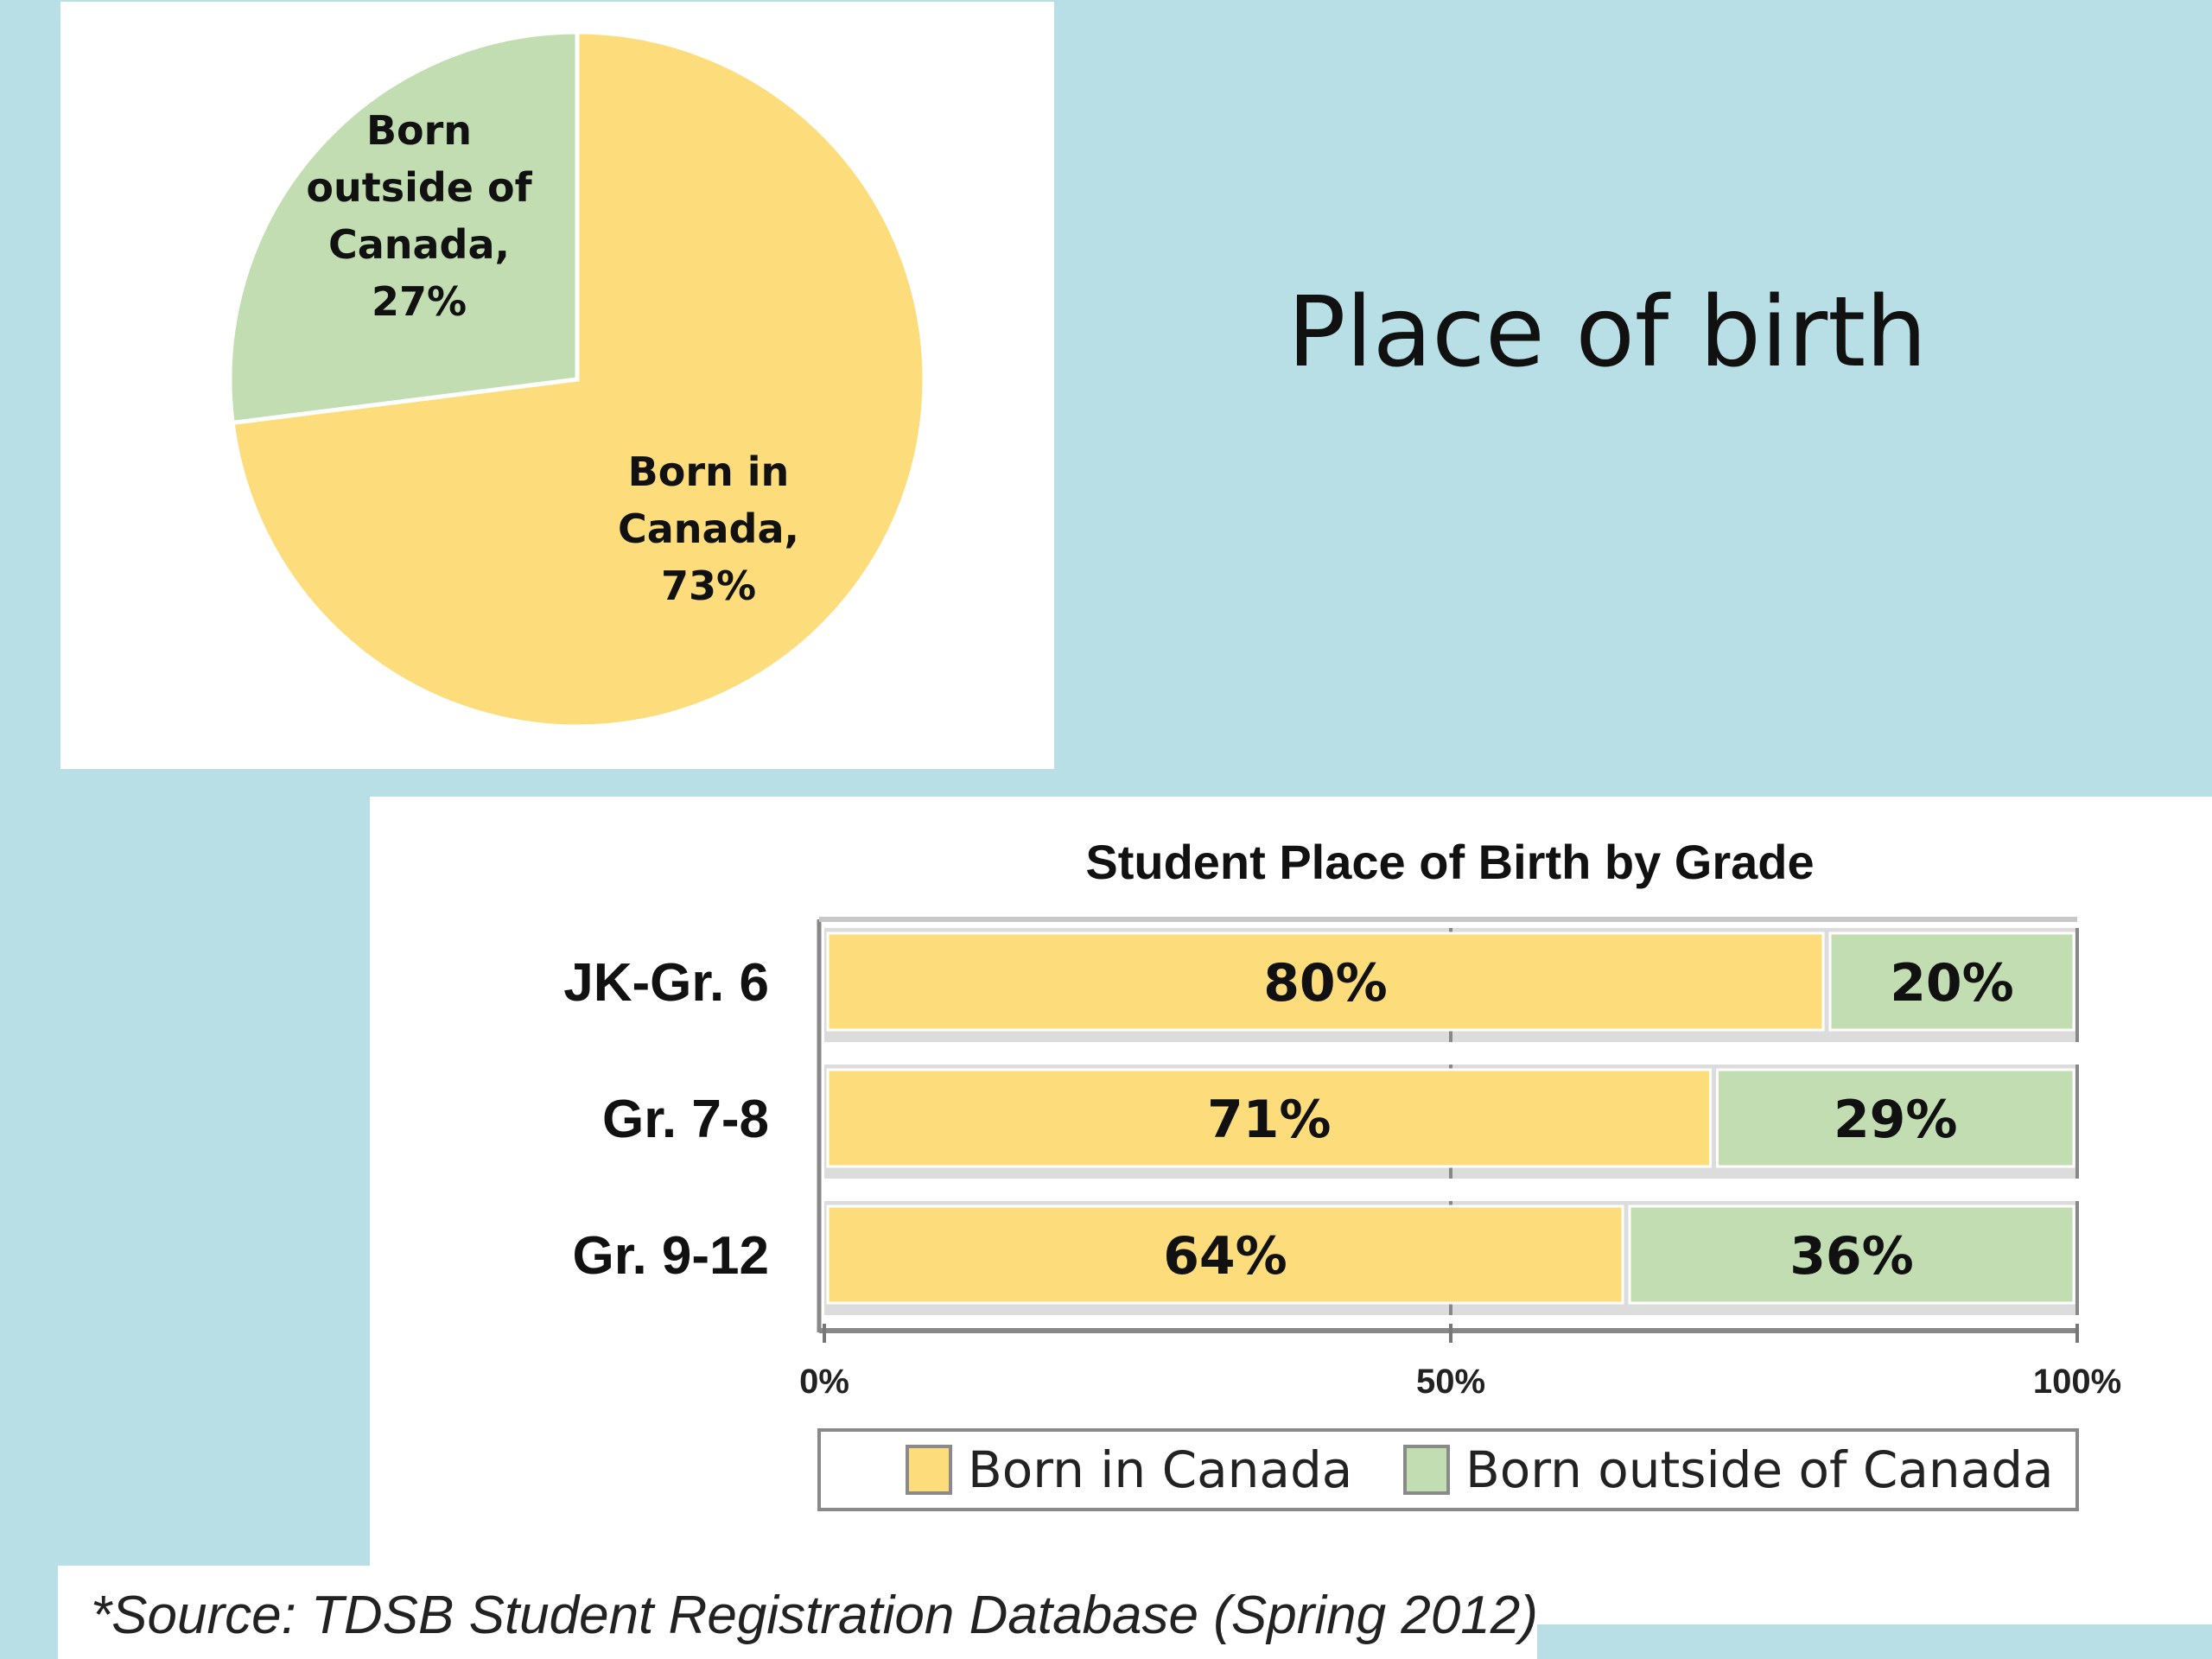 The height and width of the screenshot is (1659, 2212). What do you see at coordinates (419, 130) in the screenshot?
I see `pie-label-line: Born` at bounding box center [419, 130].